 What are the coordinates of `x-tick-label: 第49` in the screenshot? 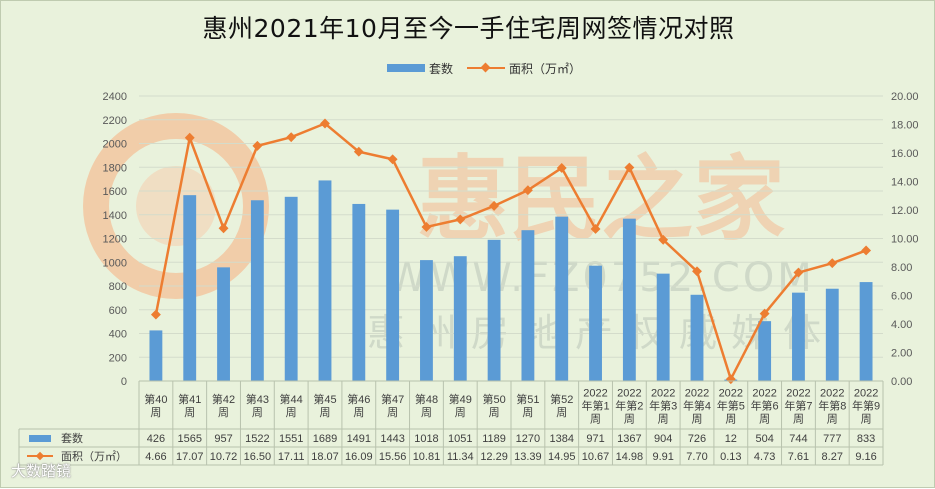 It's located at (460, 399).